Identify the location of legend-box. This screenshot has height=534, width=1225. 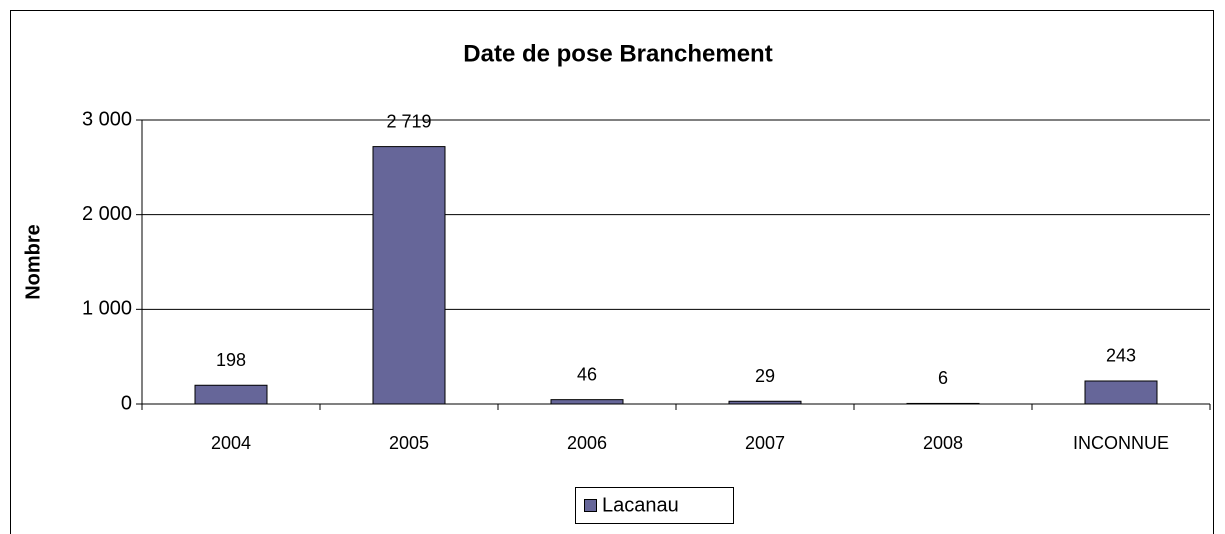
(654, 505).